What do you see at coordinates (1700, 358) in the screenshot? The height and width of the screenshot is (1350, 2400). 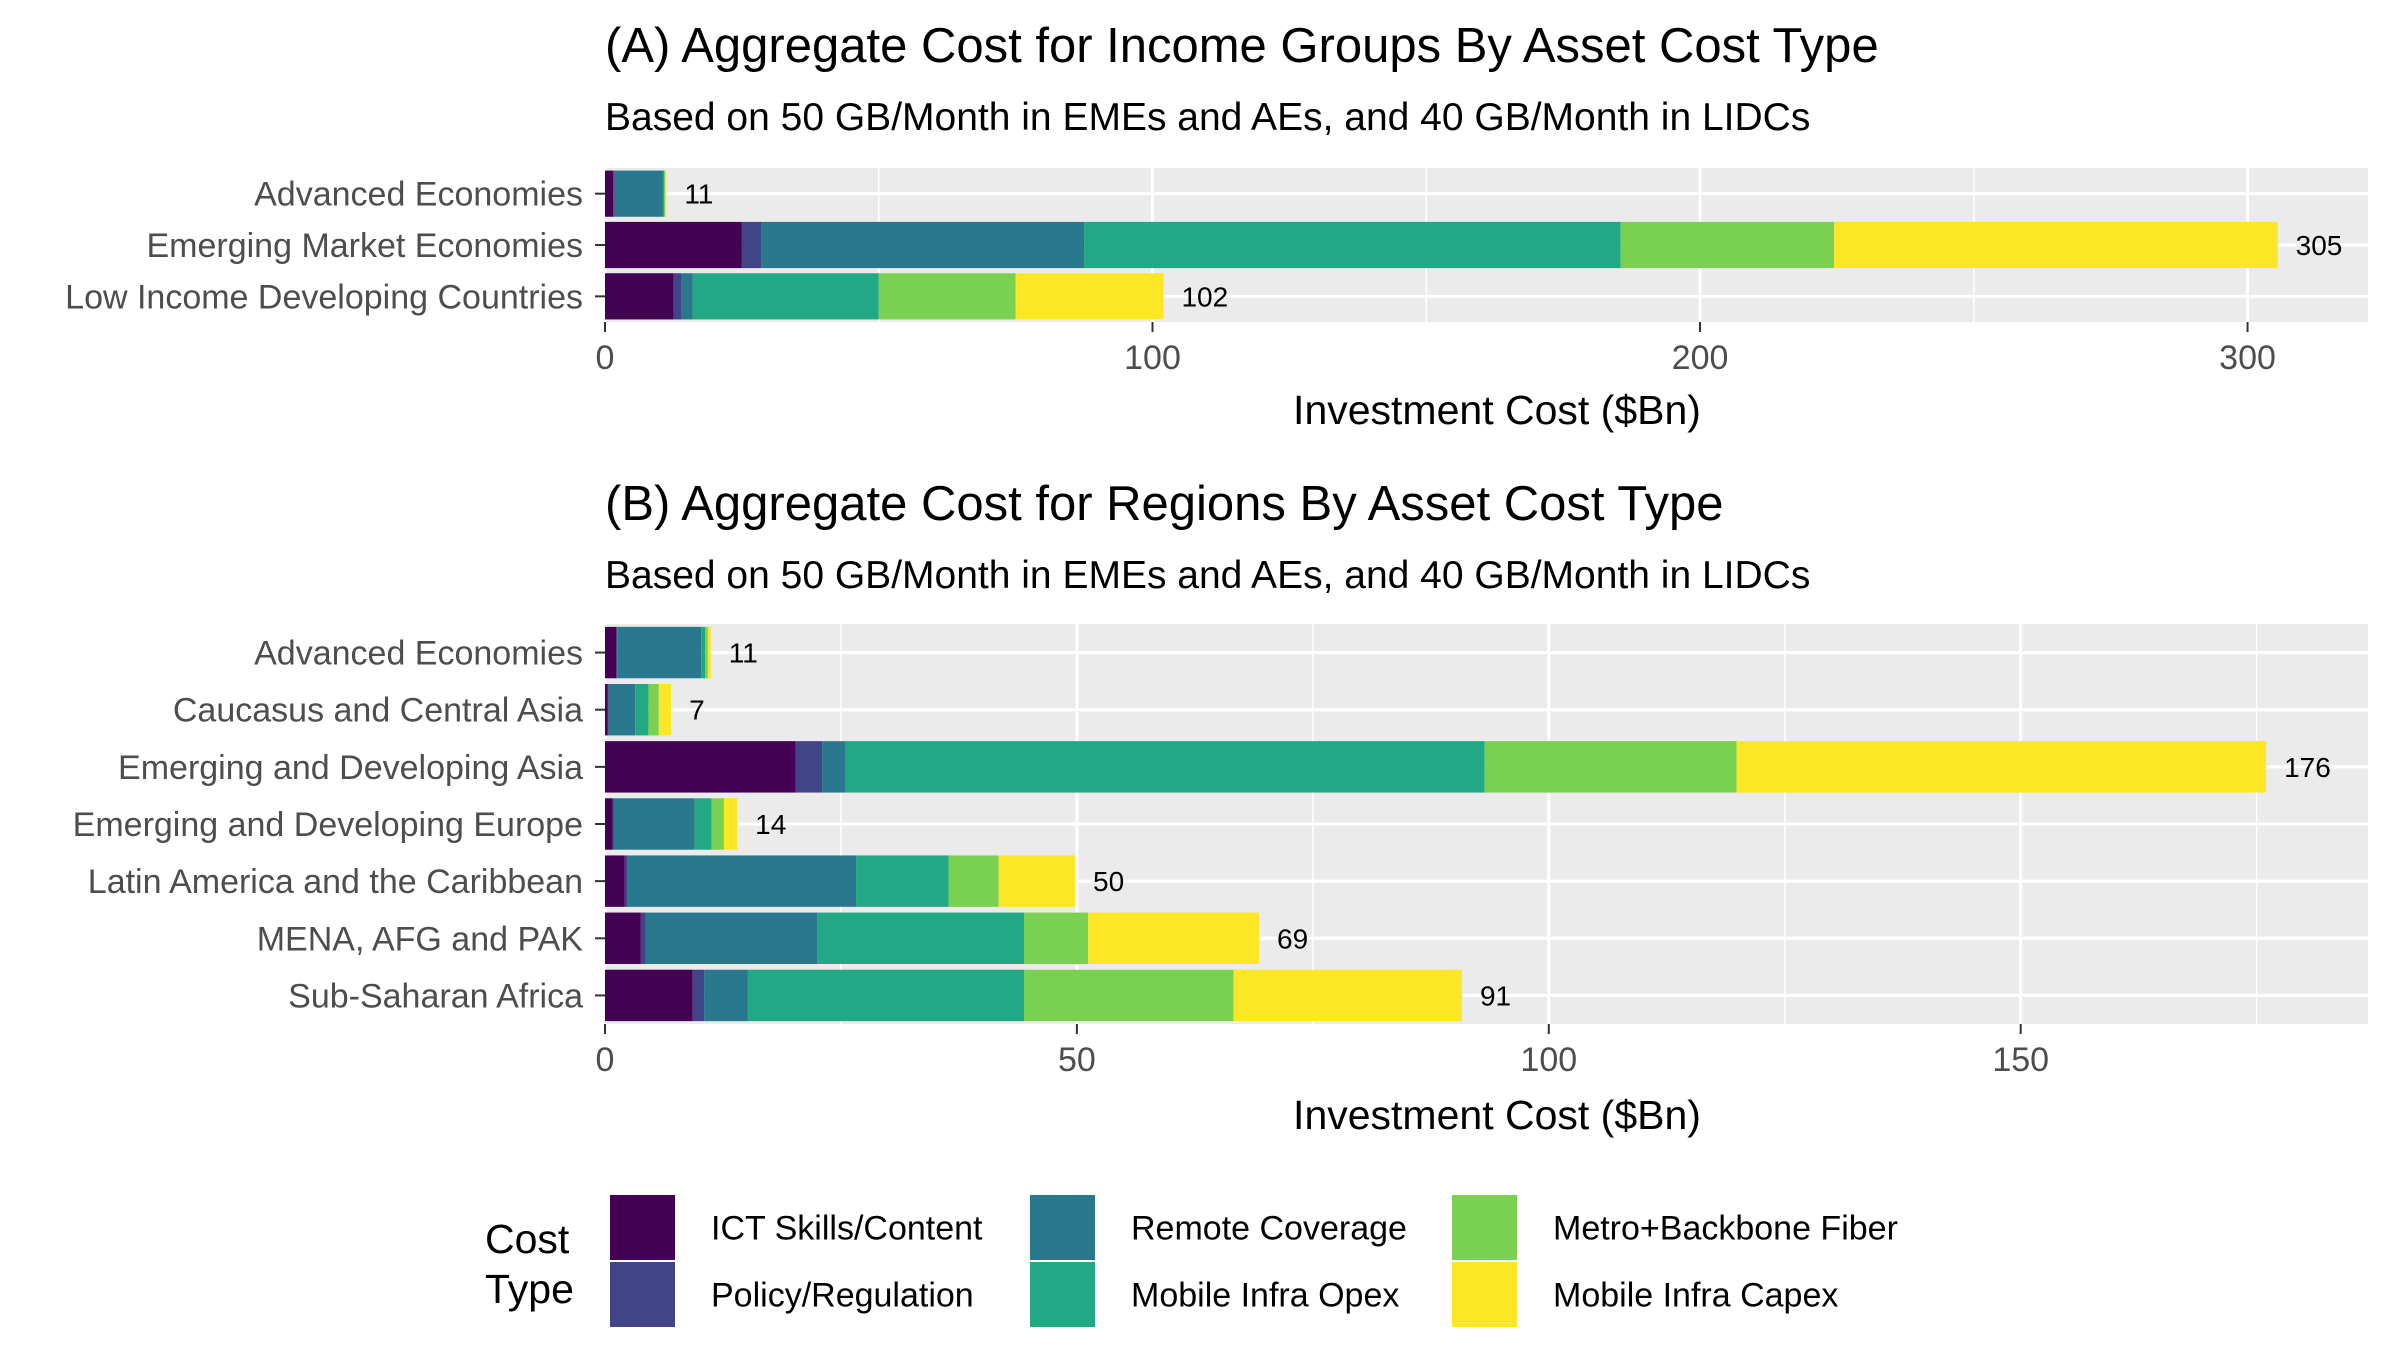 I see `x-tick-label-200: 200` at bounding box center [1700, 358].